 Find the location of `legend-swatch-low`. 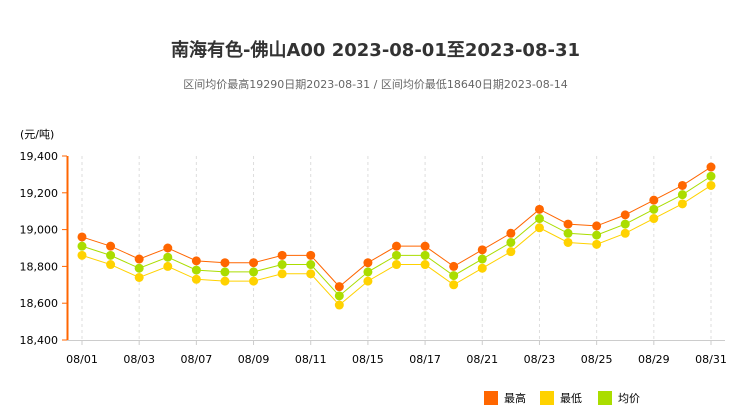

legend-swatch-low is located at coordinates (547, 398).